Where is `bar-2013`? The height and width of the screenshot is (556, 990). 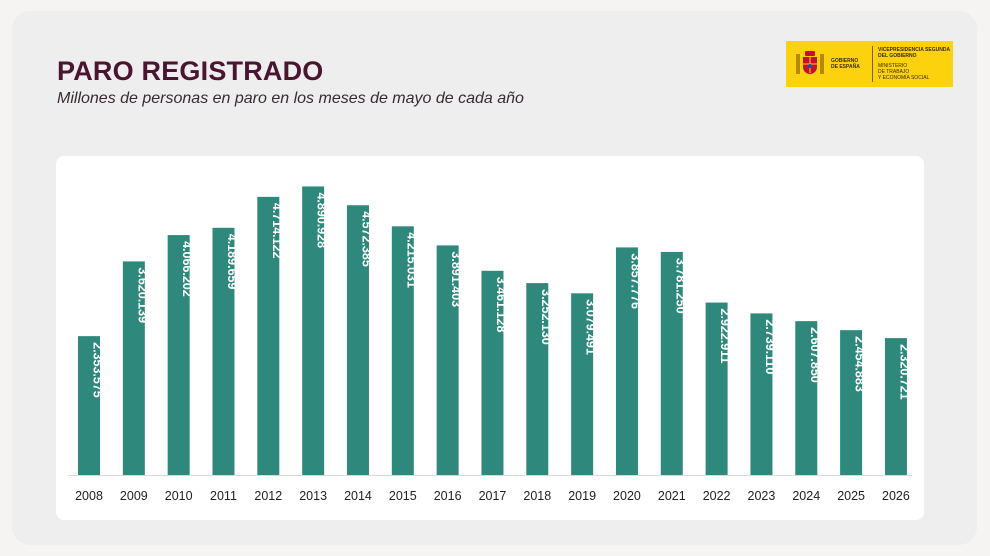
bar-2013 is located at coordinates (313, 330).